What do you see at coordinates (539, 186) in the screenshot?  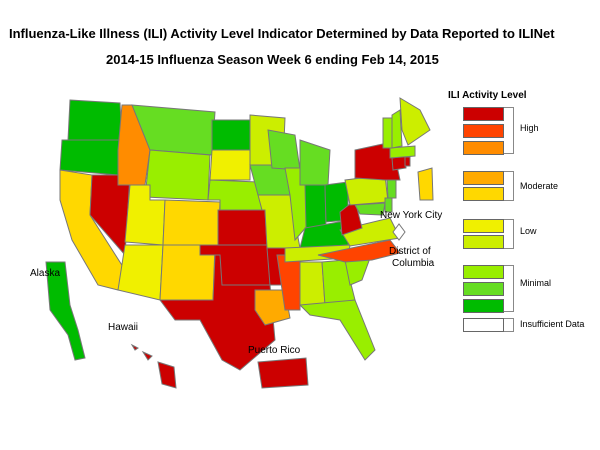 I see `legend-label-moderate: Moderate` at bounding box center [539, 186].